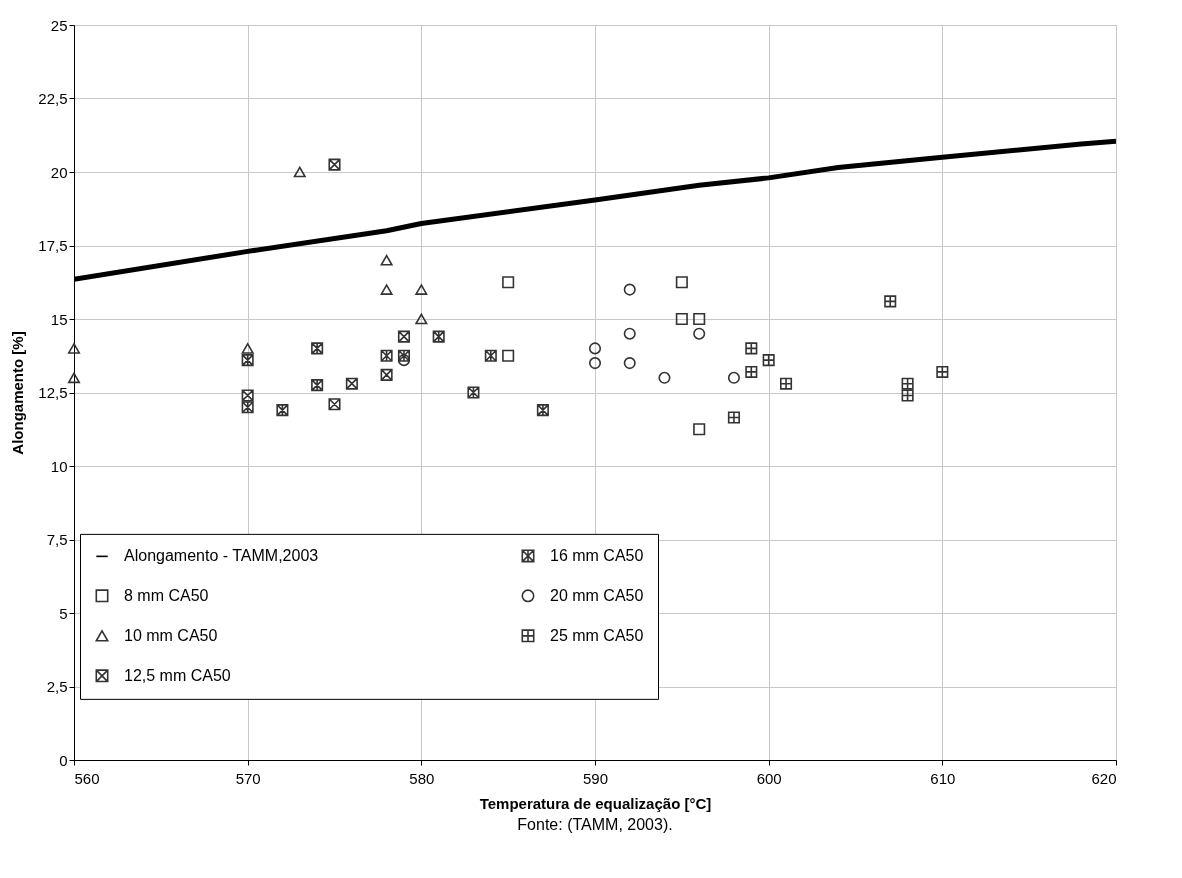 This screenshot has height=878, width=1182. What do you see at coordinates (597, 595) in the screenshot?
I see `legend-label: 20 mm CA50` at bounding box center [597, 595].